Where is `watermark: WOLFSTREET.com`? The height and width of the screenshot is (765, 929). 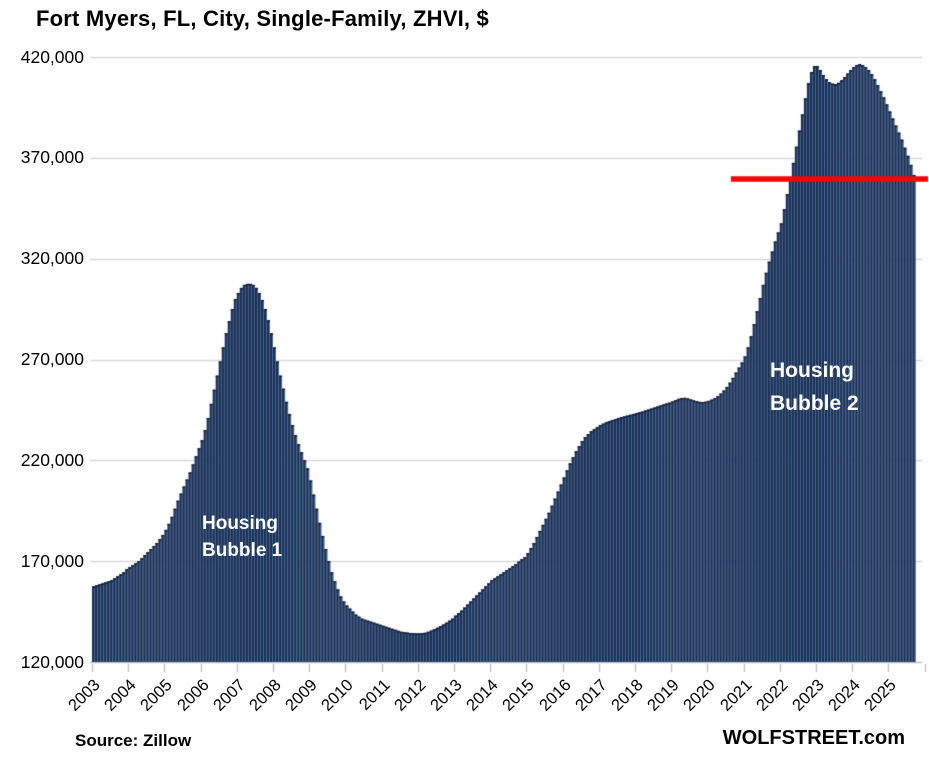 watermark: WOLFSTREET.com is located at coordinates (813, 738).